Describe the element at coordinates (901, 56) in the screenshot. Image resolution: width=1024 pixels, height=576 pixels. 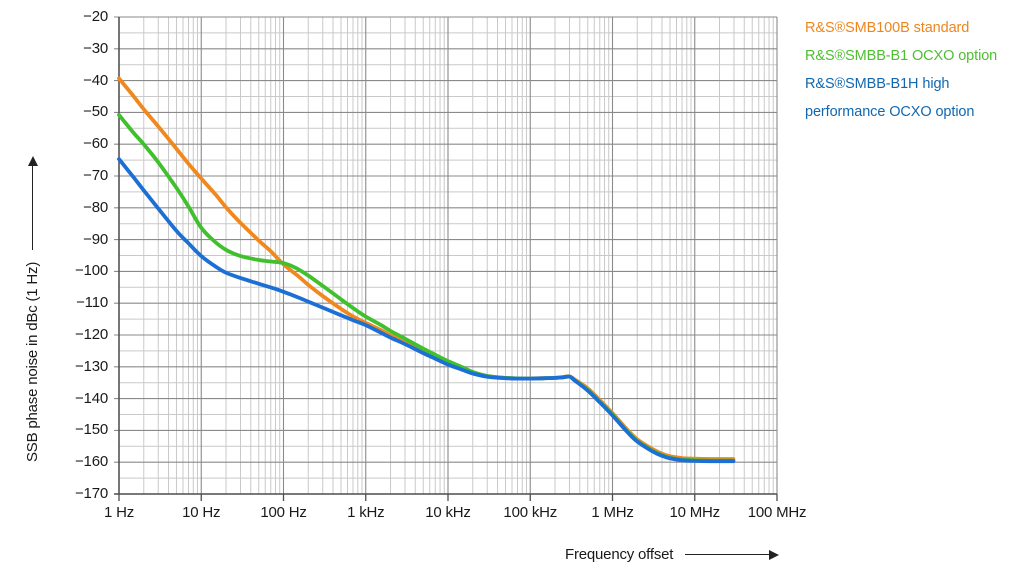
I see `legend-entry: R&S®SMBB-B1 OCXO option` at that location.